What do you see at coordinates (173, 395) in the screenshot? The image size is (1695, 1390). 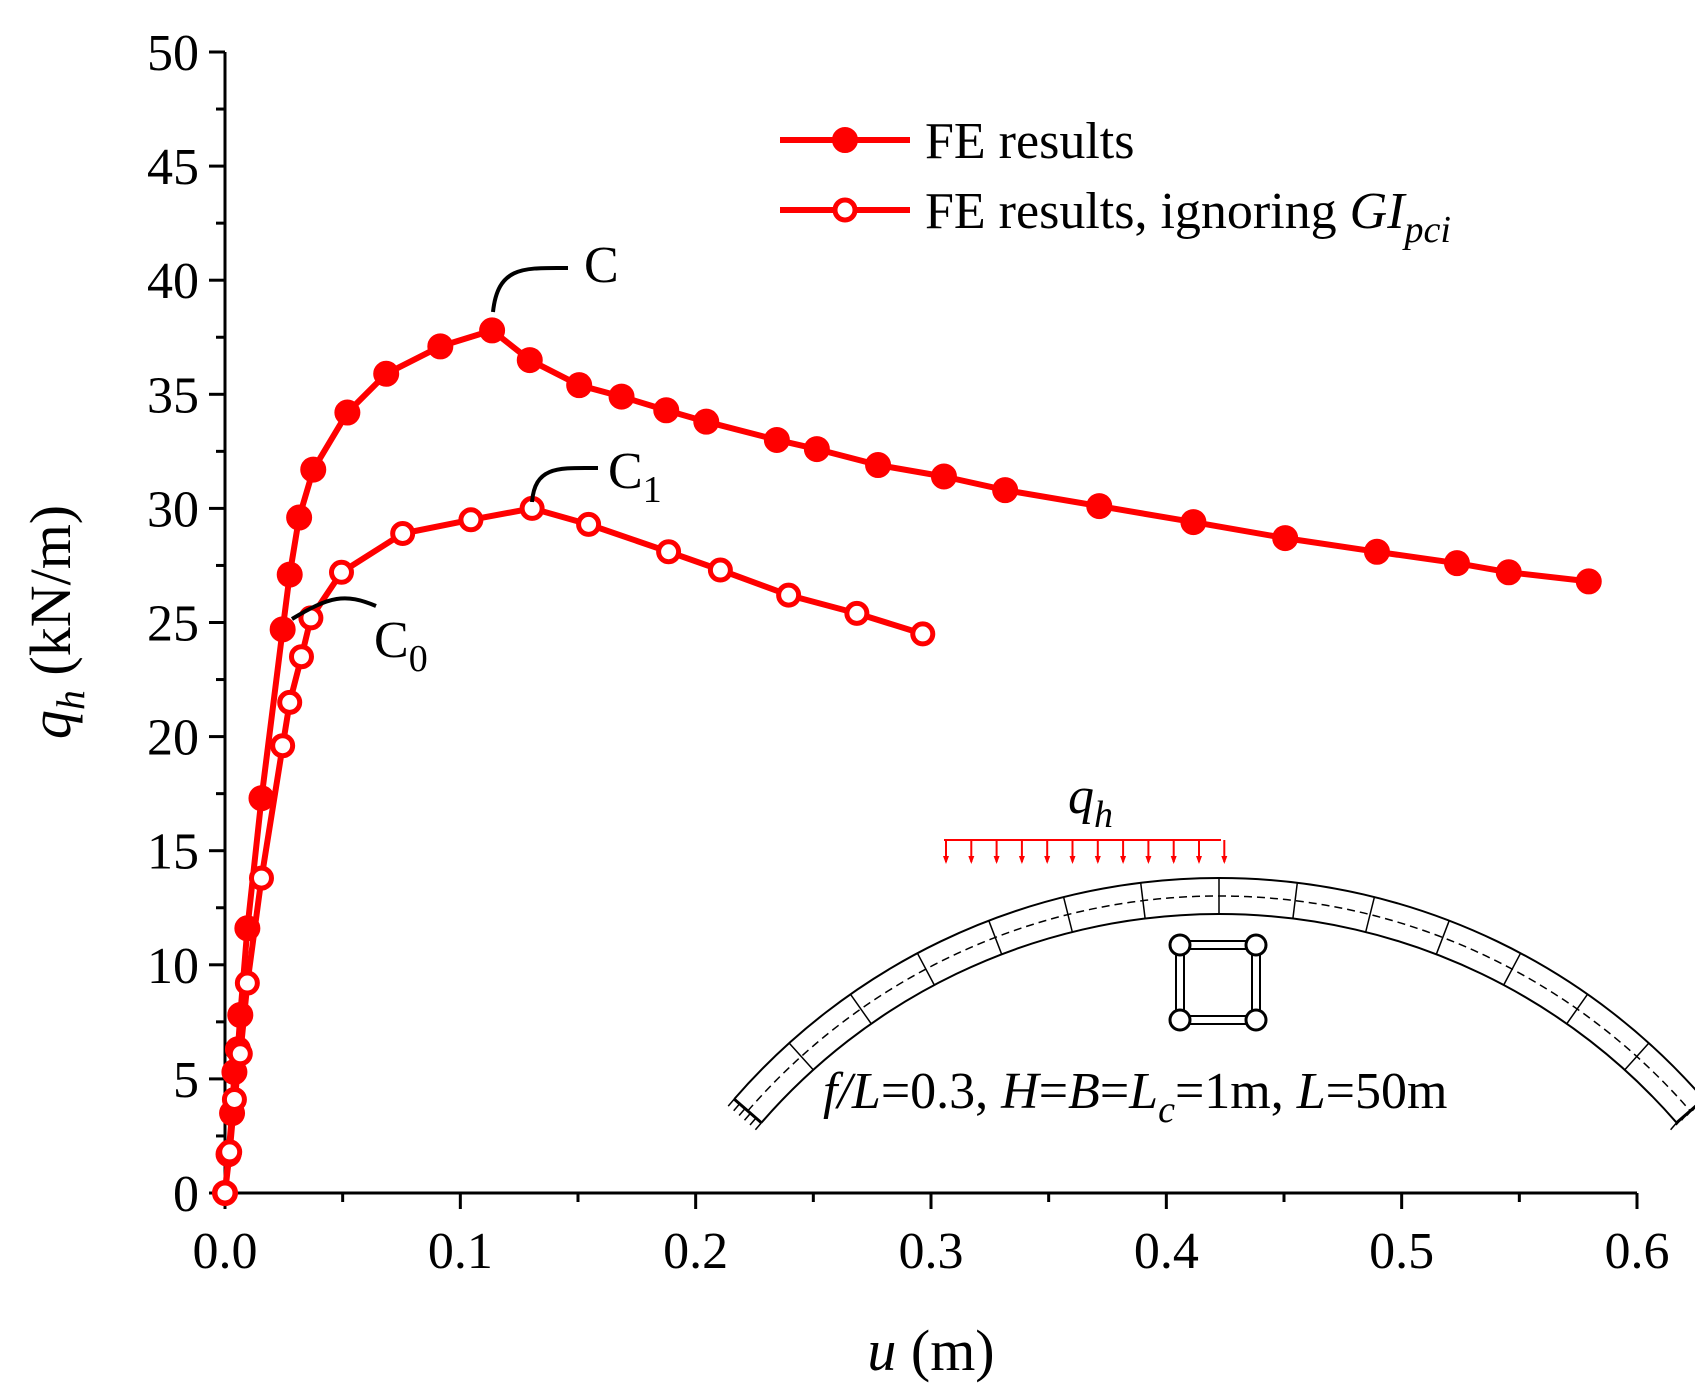 I see `y-tick-label: 35` at bounding box center [173, 395].